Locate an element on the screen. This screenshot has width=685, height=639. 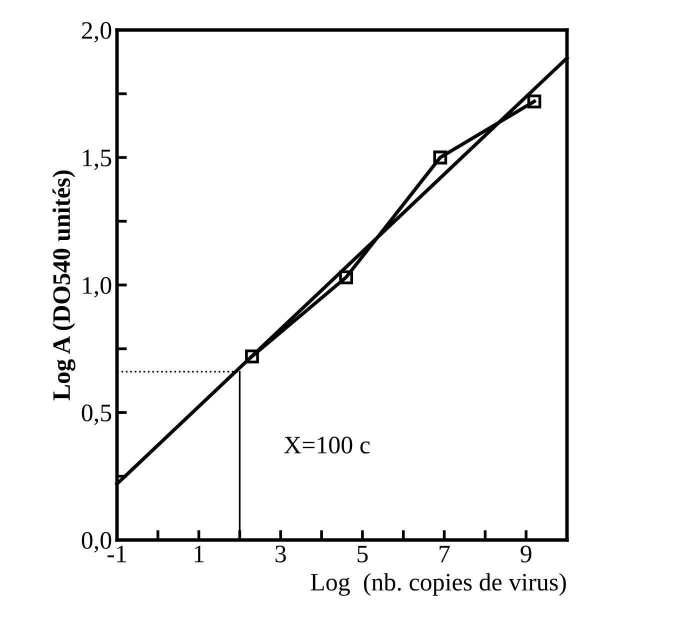
x-tick-label: 5 is located at coordinates (363, 554).